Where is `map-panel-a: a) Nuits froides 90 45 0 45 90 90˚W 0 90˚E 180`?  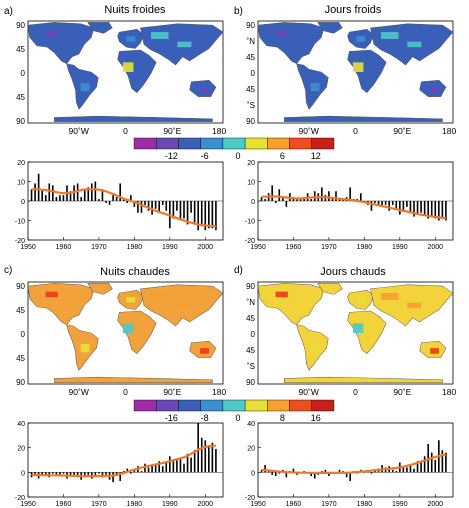 map-panel-a: a) Nuits froides 90 45 0 45 90 90˚W 0 90˚E 180 is located at coordinates (115, 70).